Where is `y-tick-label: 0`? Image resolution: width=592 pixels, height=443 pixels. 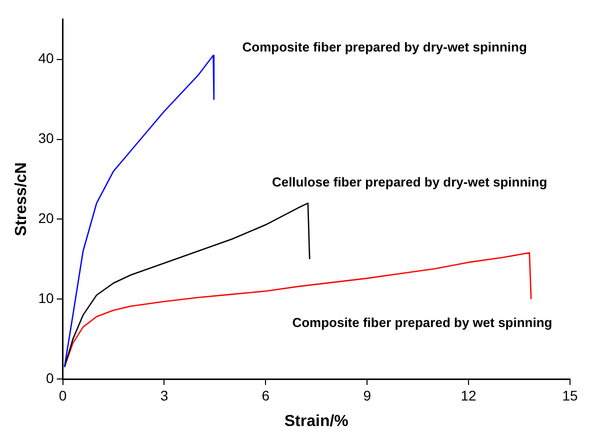
y-tick-label: 0 is located at coordinates (50, 378).